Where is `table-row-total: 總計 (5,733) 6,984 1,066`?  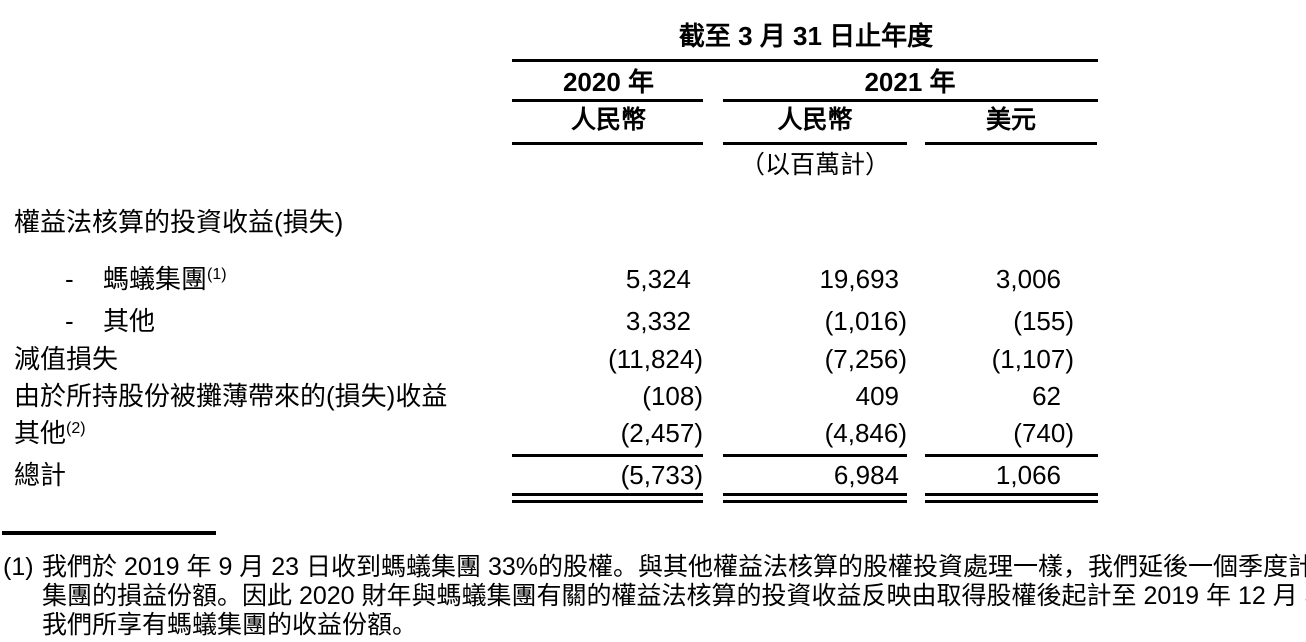 table-row-total: 總計 (5,733) 6,984 1,066 is located at coordinates (653, 475).